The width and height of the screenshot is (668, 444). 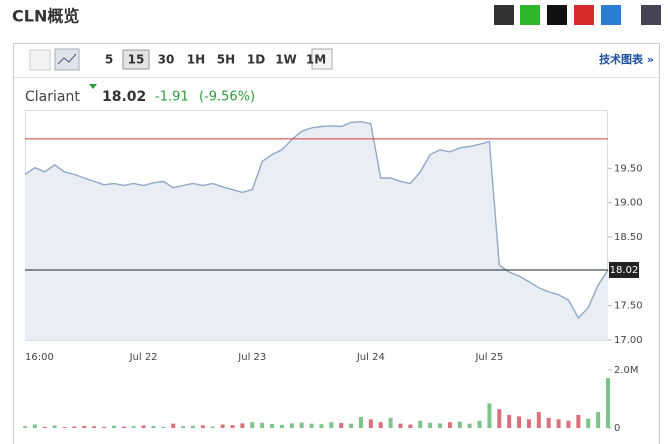 I want to click on mail-icon, so click(x=504, y=15).